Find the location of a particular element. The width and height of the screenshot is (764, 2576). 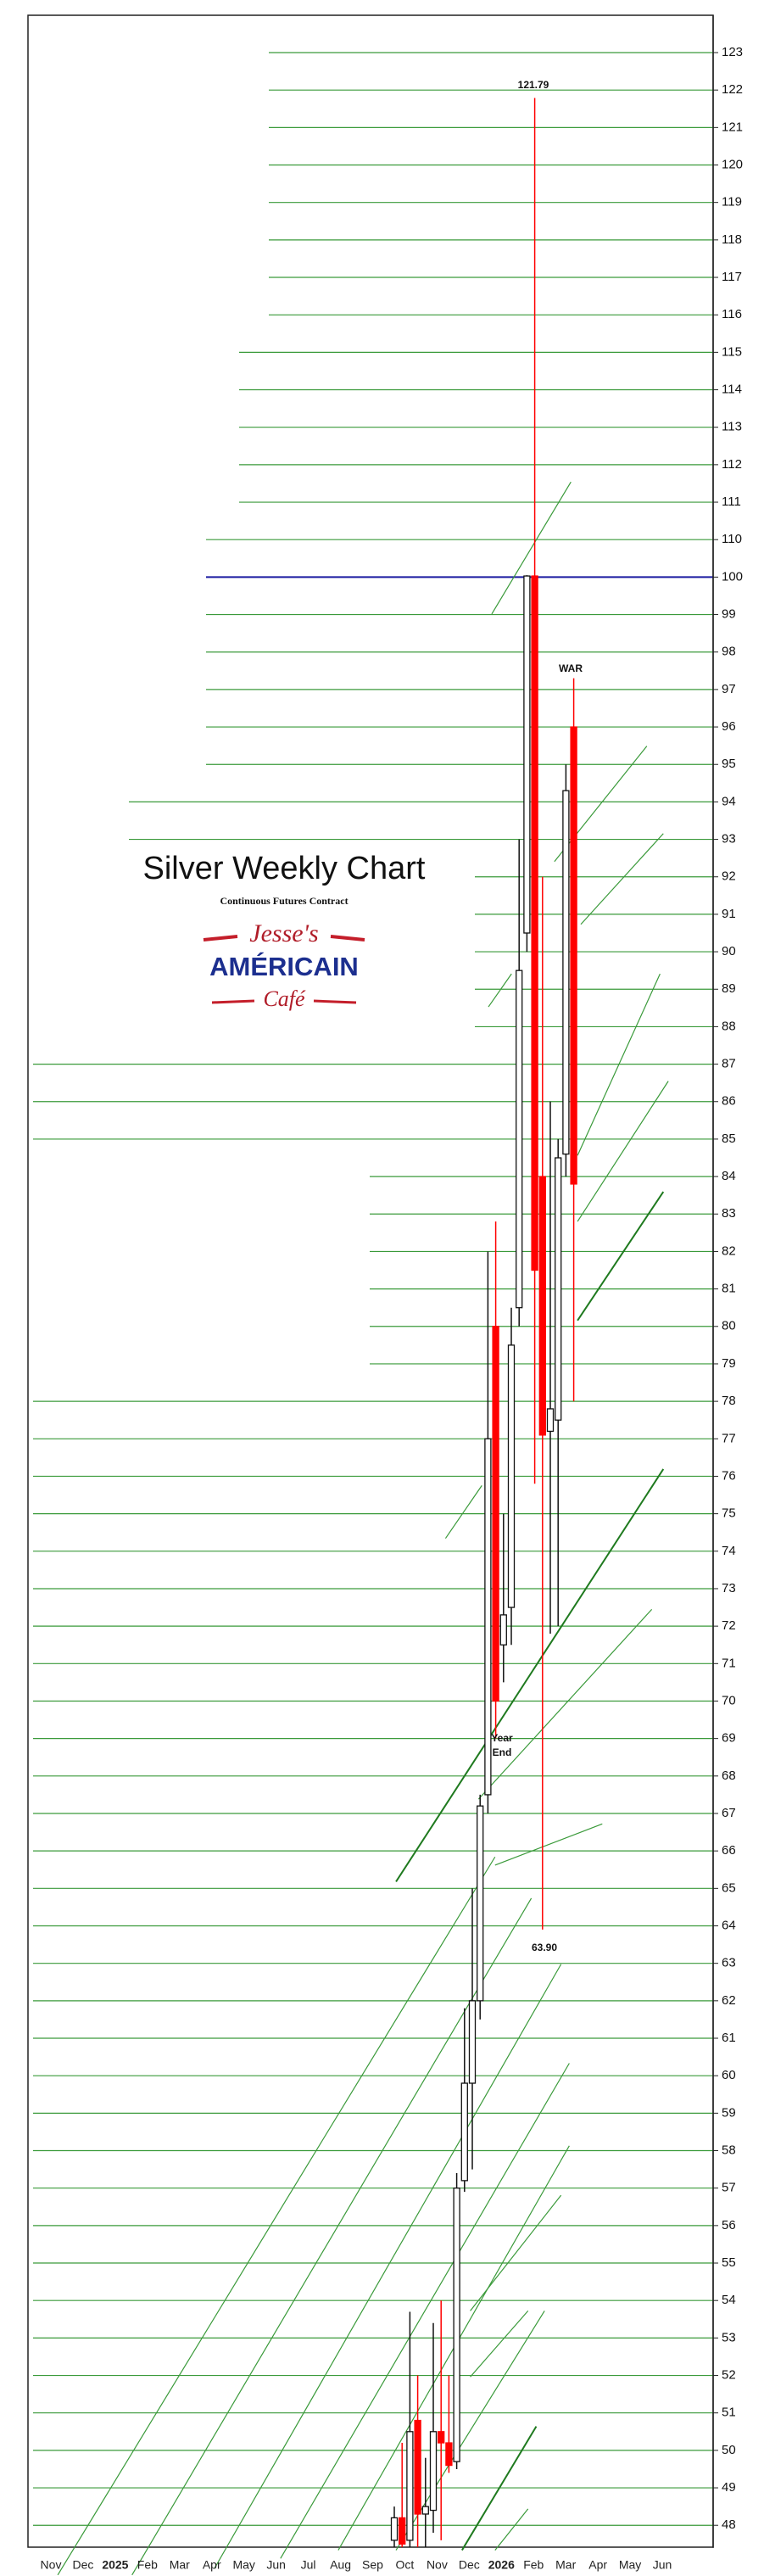

y-tick-label: 66 is located at coordinates (729, 1850).